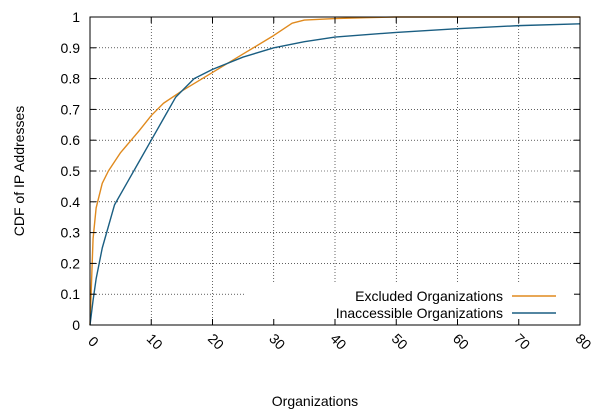 The height and width of the screenshot is (414, 603). Describe the element at coordinates (71, 263) in the screenshot. I see `y-tick-label: 0.2` at that location.